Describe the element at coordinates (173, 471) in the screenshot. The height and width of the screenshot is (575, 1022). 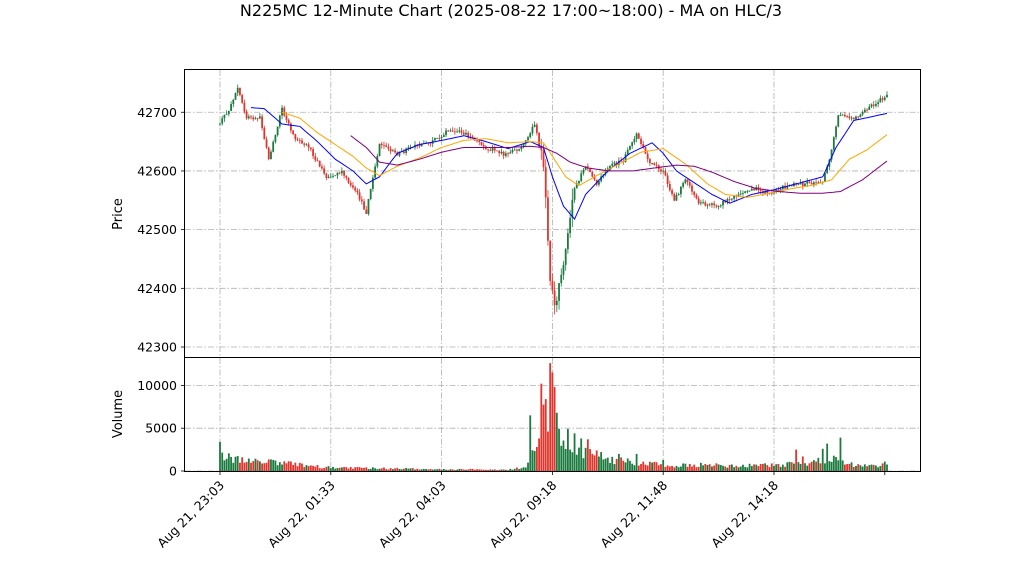
I see `volume-tick-label-0: 0` at that location.